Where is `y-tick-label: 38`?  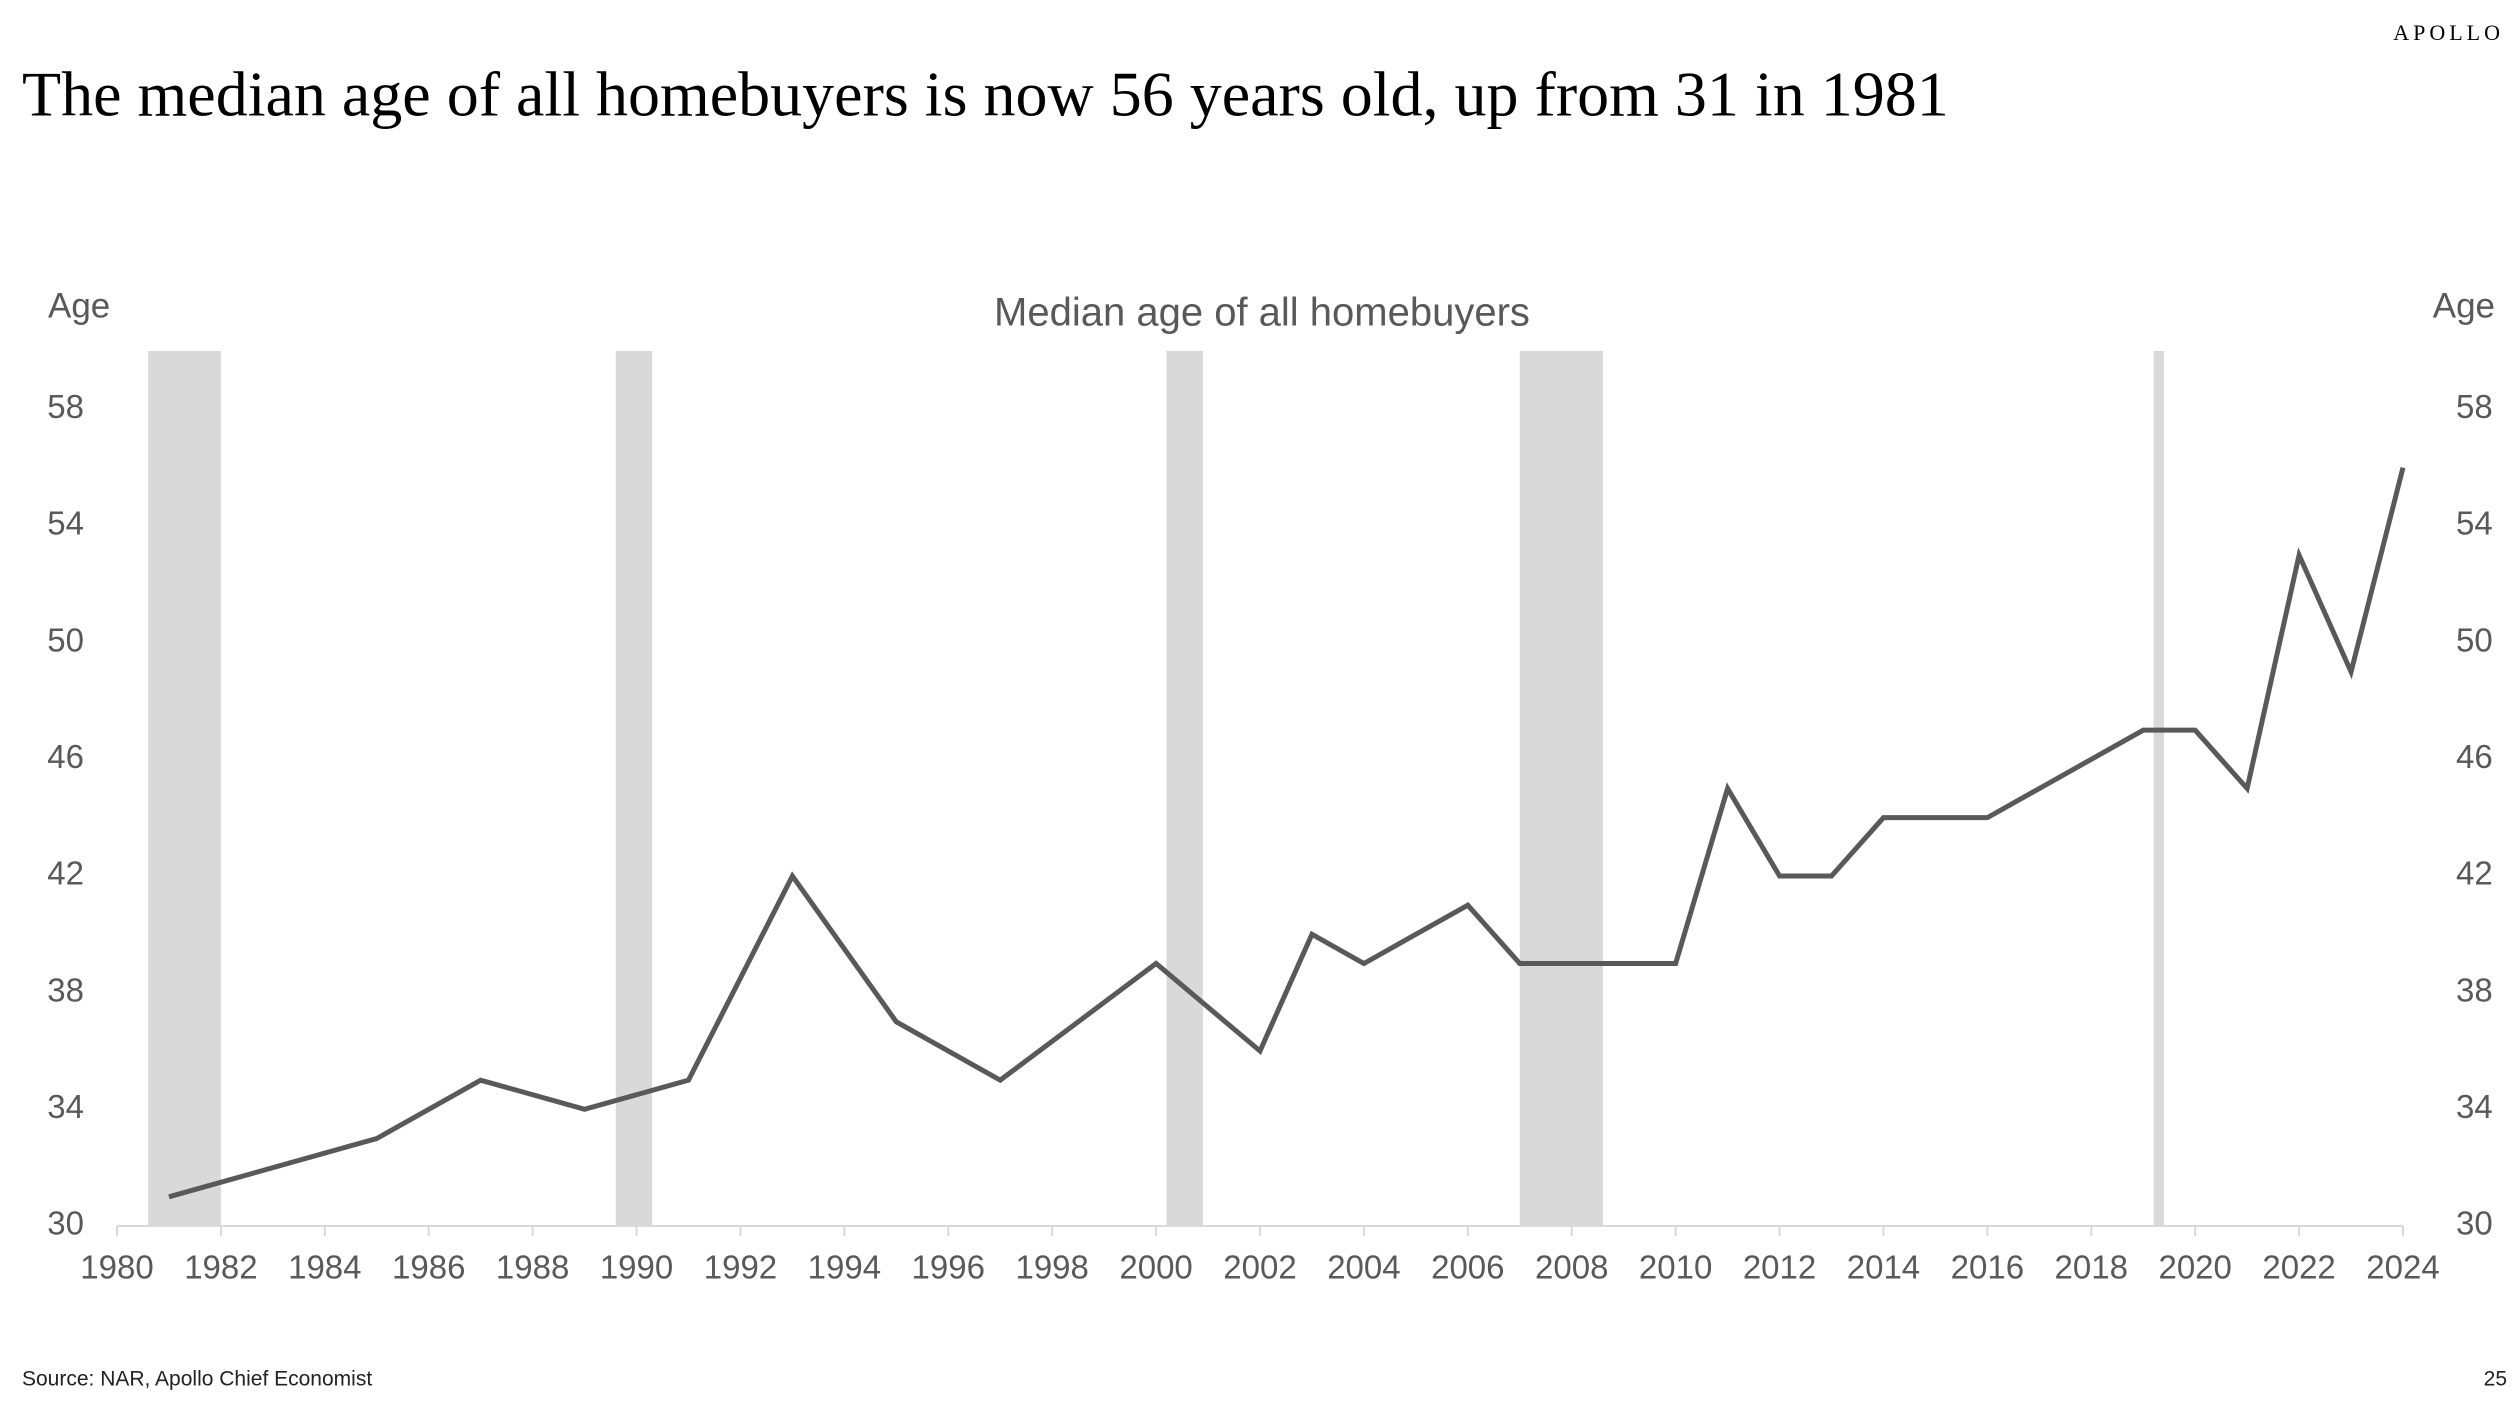
y-tick-label: 38 is located at coordinates (65, 989).